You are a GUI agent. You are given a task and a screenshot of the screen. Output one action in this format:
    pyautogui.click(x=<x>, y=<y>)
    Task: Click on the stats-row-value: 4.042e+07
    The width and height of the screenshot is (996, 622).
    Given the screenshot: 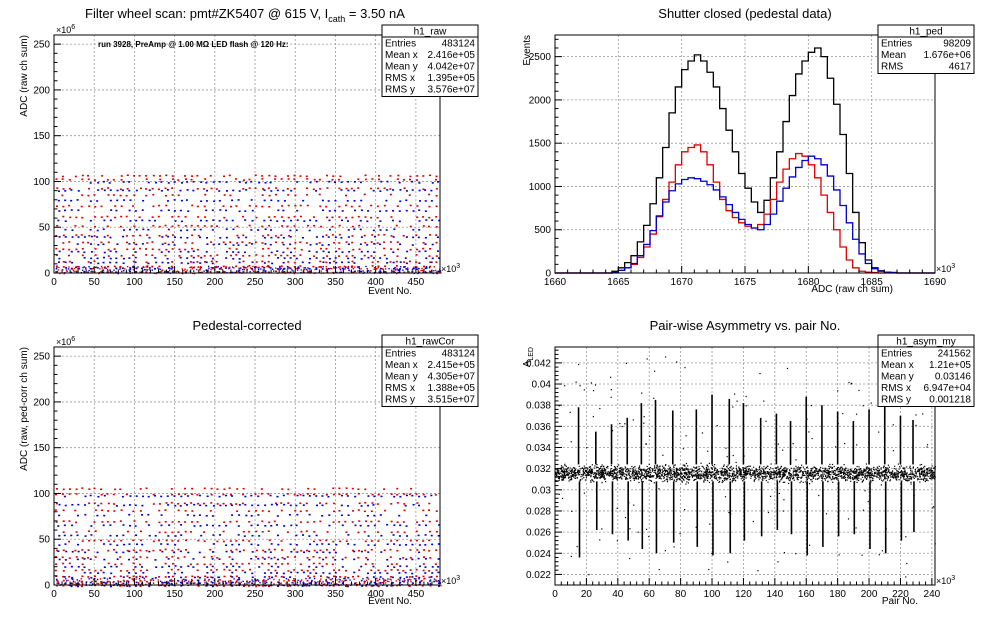 What is the action you would take?
    pyautogui.click(x=451, y=67)
    